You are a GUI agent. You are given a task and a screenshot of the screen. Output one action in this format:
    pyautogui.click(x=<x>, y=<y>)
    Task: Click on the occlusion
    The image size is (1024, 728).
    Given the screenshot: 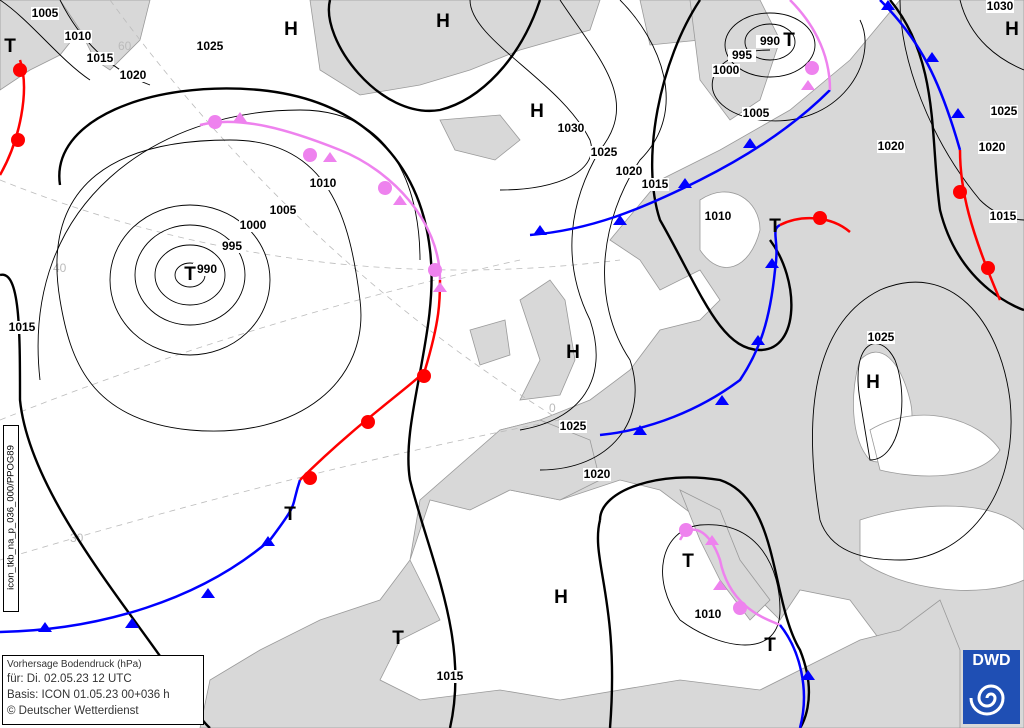 What is the action you would take?
    pyautogui.click(x=810, y=45)
    